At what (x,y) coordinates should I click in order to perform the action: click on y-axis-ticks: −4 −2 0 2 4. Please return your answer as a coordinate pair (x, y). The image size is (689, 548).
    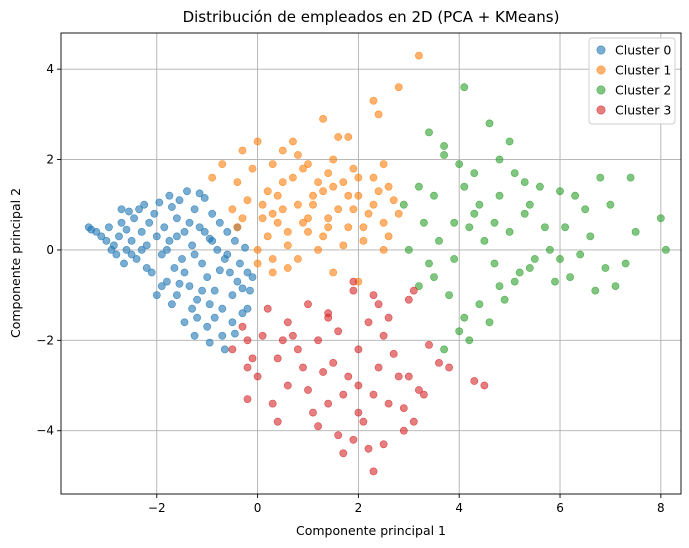
    Looking at the image, I should click on (48, 250).